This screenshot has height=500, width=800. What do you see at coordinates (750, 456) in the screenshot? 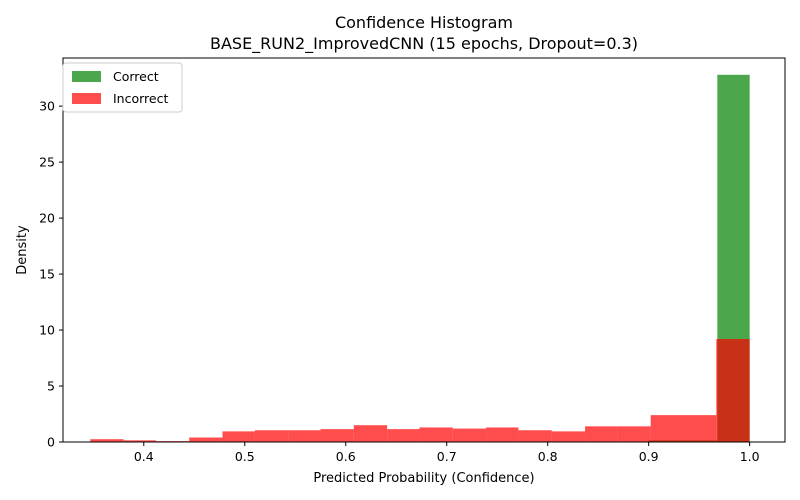
I see `x-tick-label: 1.0` at bounding box center [750, 456].